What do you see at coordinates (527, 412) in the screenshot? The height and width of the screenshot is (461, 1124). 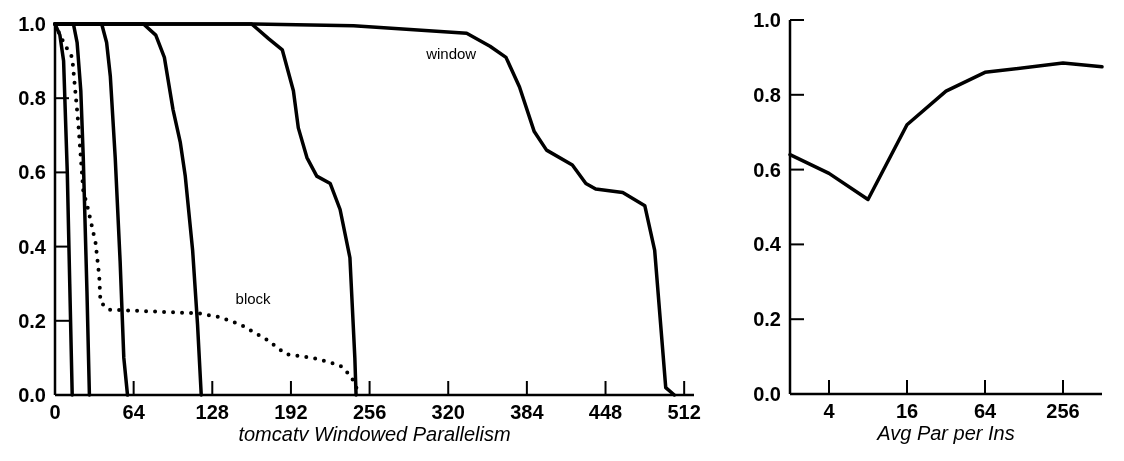 I see `x-tick-label: 384` at bounding box center [527, 412].